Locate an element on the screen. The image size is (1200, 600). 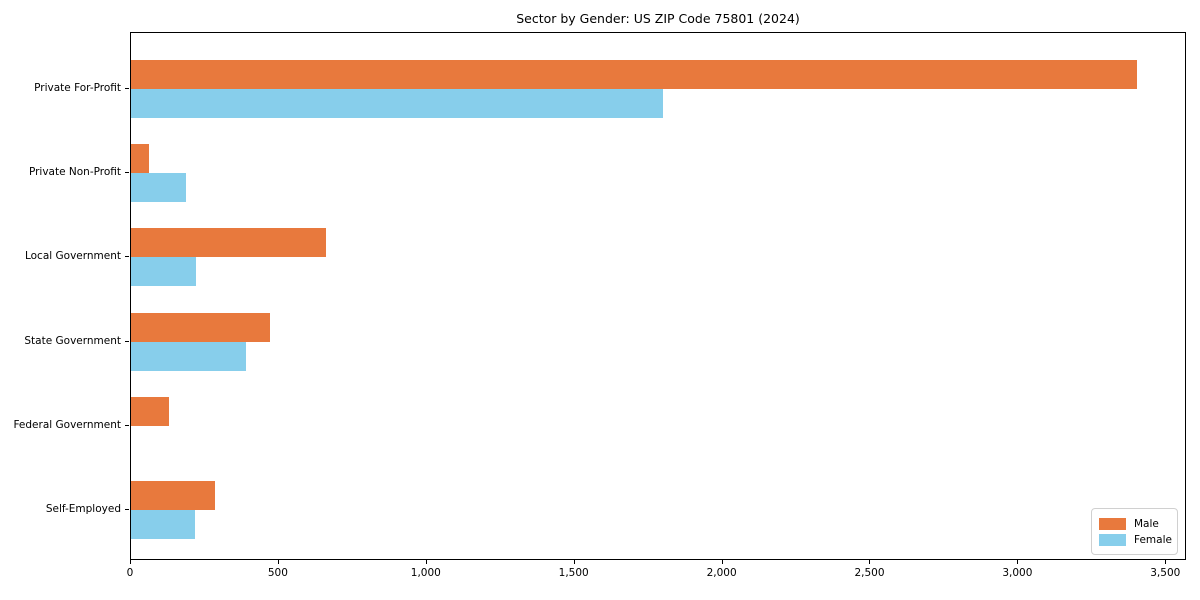
bar-female-state-government is located at coordinates (188, 356).